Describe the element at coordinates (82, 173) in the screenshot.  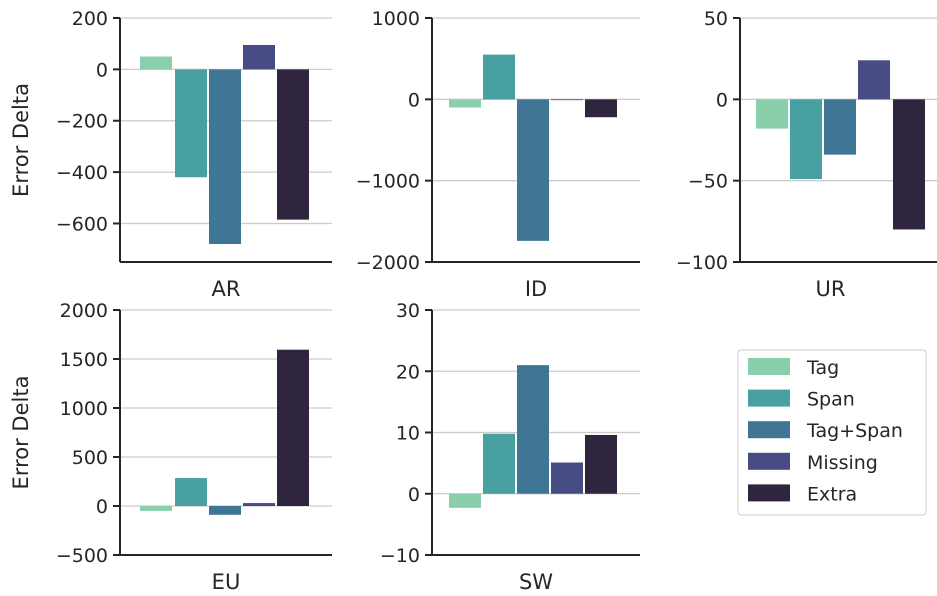
I see `y-tick-label: −400` at that location.